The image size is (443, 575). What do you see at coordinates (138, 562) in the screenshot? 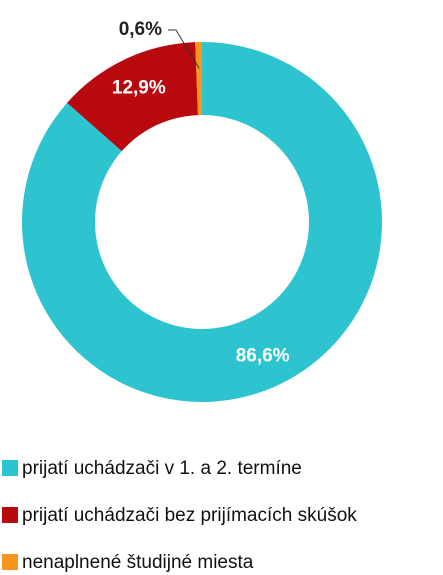
I see `legend-label: nenaplnené študijné miesta` at bounding box center [138, 562].